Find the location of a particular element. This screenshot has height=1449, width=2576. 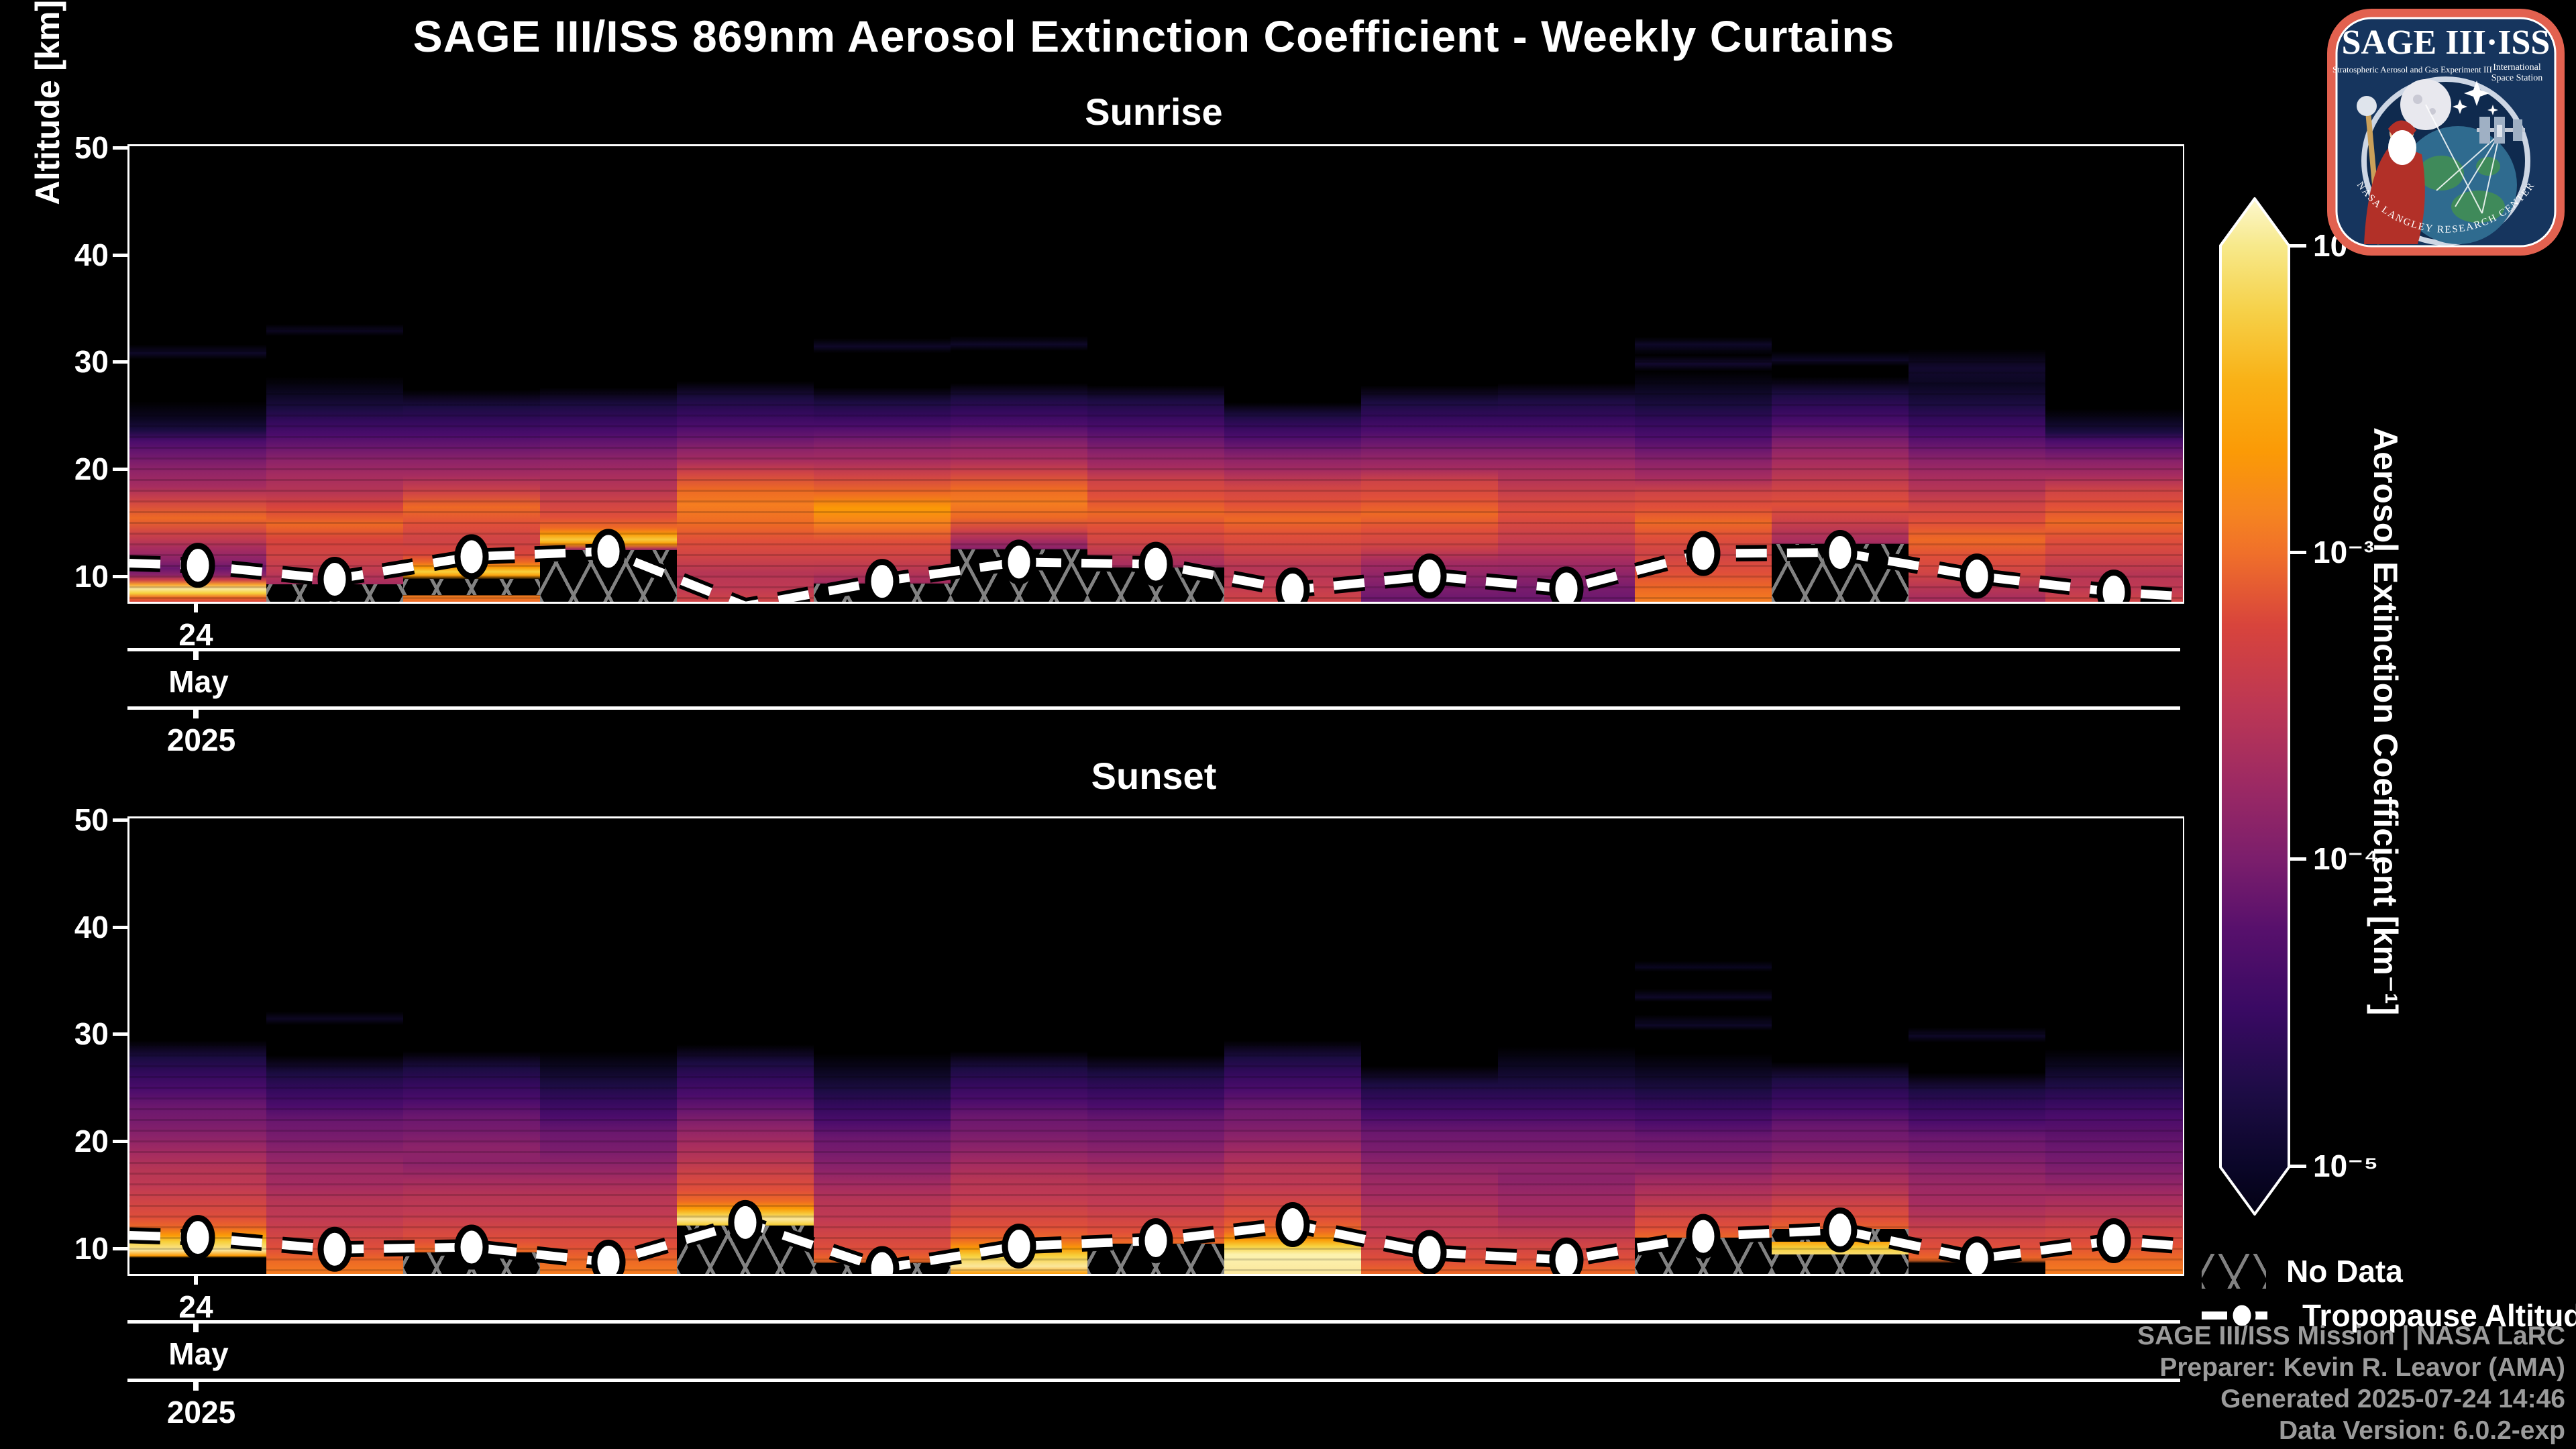

legend-row-tropopause: Tropopause Altitude is located at coordinates (2389, 1315).